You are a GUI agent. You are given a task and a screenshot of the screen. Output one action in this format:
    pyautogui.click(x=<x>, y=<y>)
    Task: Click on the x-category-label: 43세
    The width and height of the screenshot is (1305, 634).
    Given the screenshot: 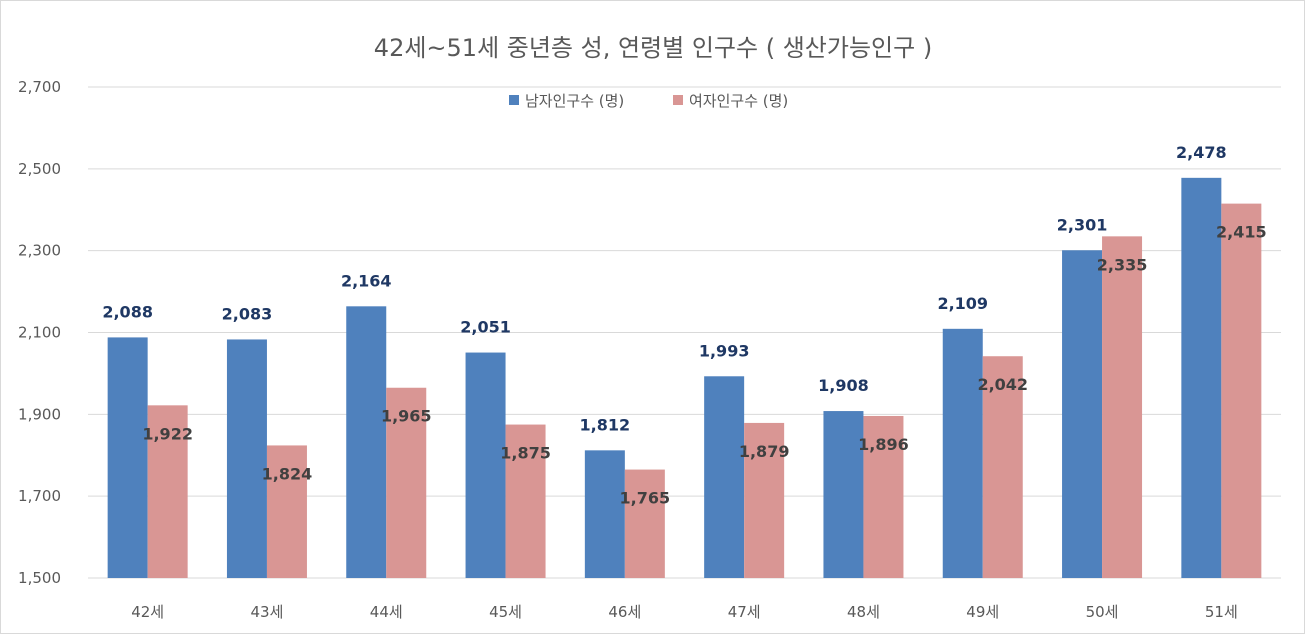 What is the action you would take?
    pyautogui.click(x=267, y=612)
    